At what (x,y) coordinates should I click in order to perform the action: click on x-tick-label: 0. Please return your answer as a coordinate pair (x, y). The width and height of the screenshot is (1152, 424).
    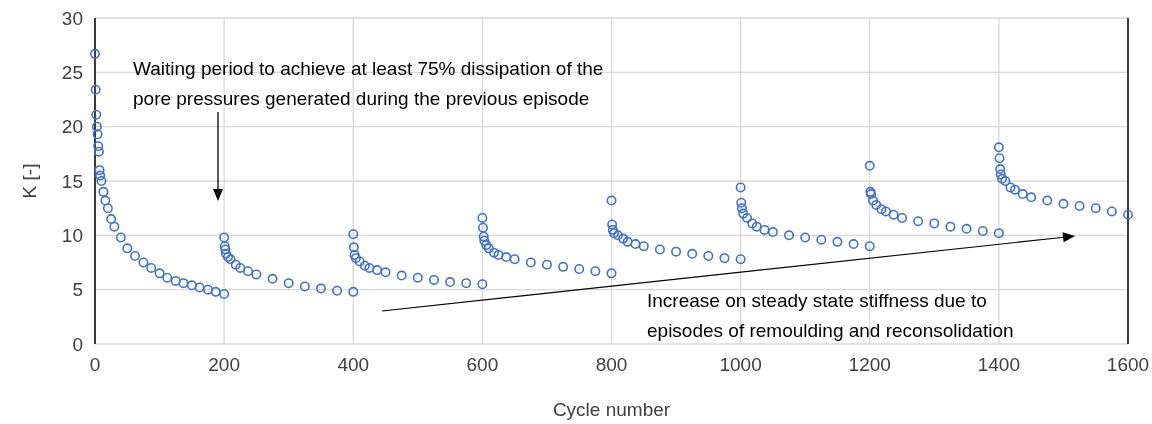
    Looking at the image, I should click on (95, 364).